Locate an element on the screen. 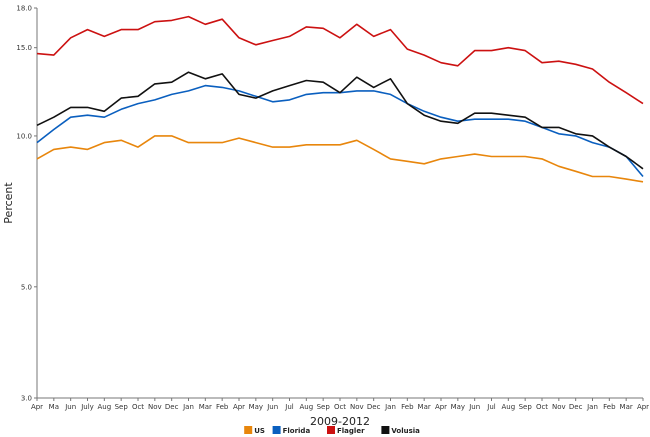  legend-swatch-volusia is located at coordinates (385, 430).